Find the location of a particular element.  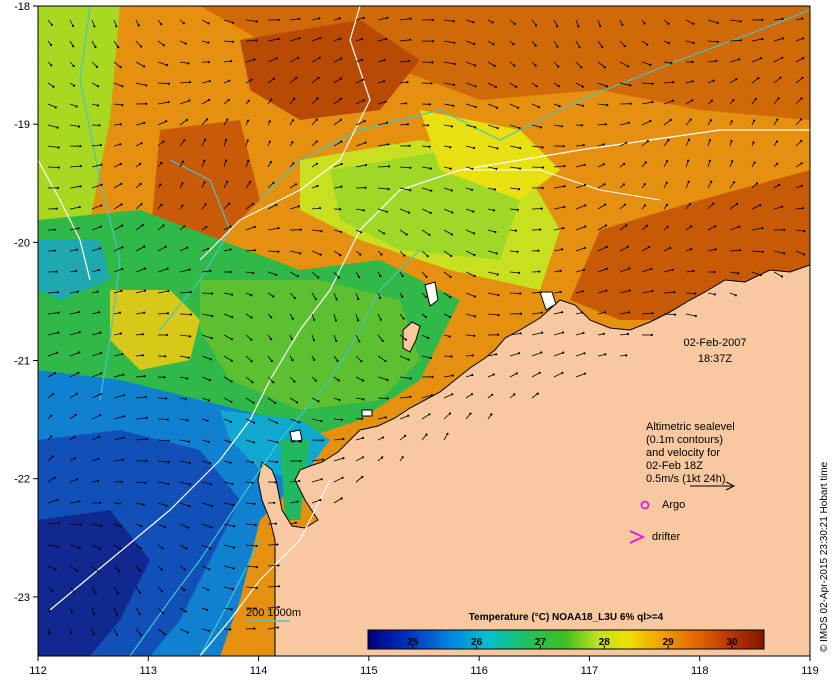

lat-tick-label: -19 is located at coordinates (22, 125).